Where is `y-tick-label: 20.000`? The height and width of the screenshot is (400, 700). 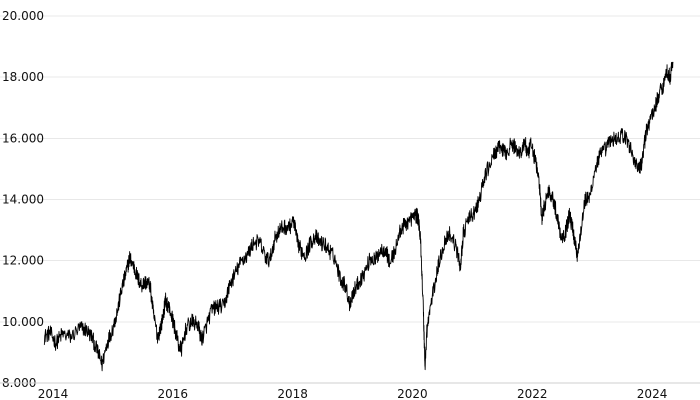 y-tick-label: 20.000 is located at coordinates (23, 16).